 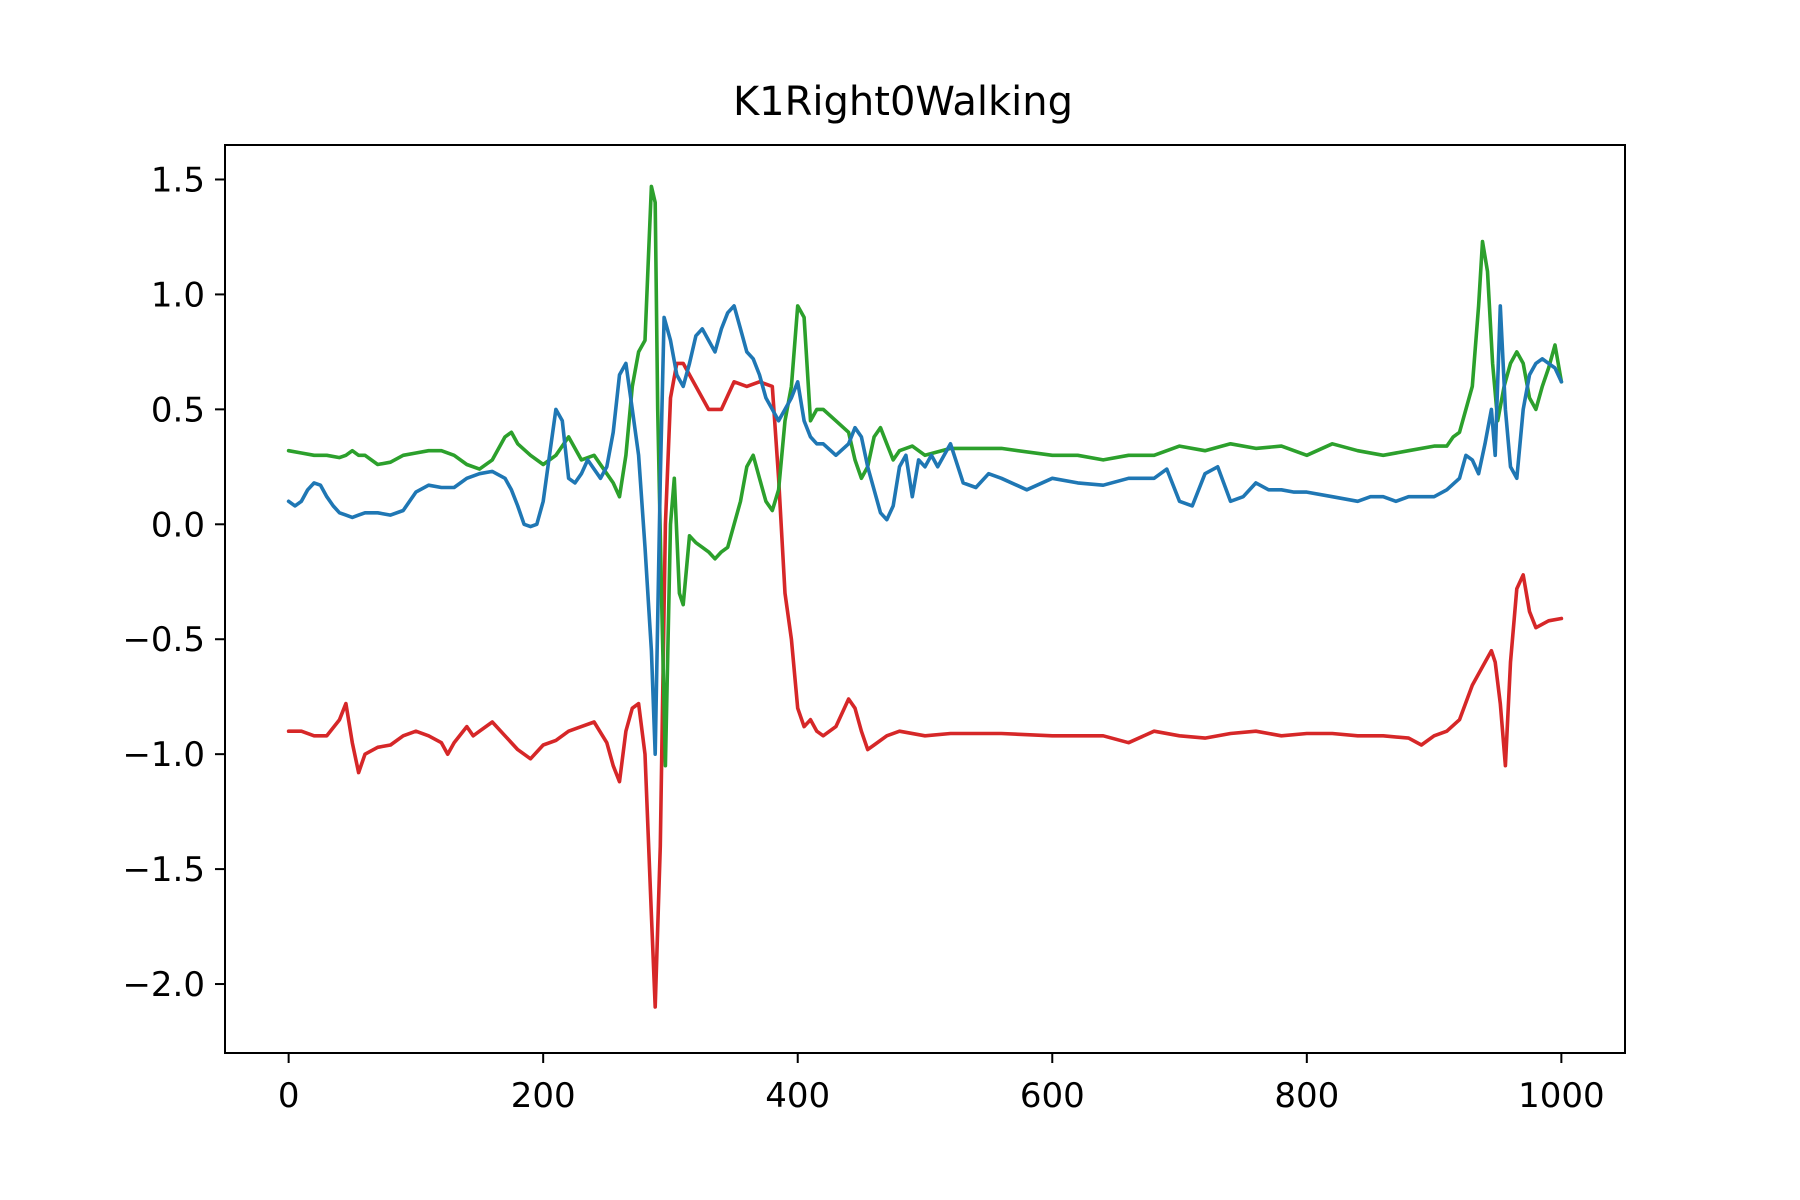 What do you see at coordinates (178, 525) in the screenshot?
I see `y-tick-label: 0.0` at bounding box center [178, 525].